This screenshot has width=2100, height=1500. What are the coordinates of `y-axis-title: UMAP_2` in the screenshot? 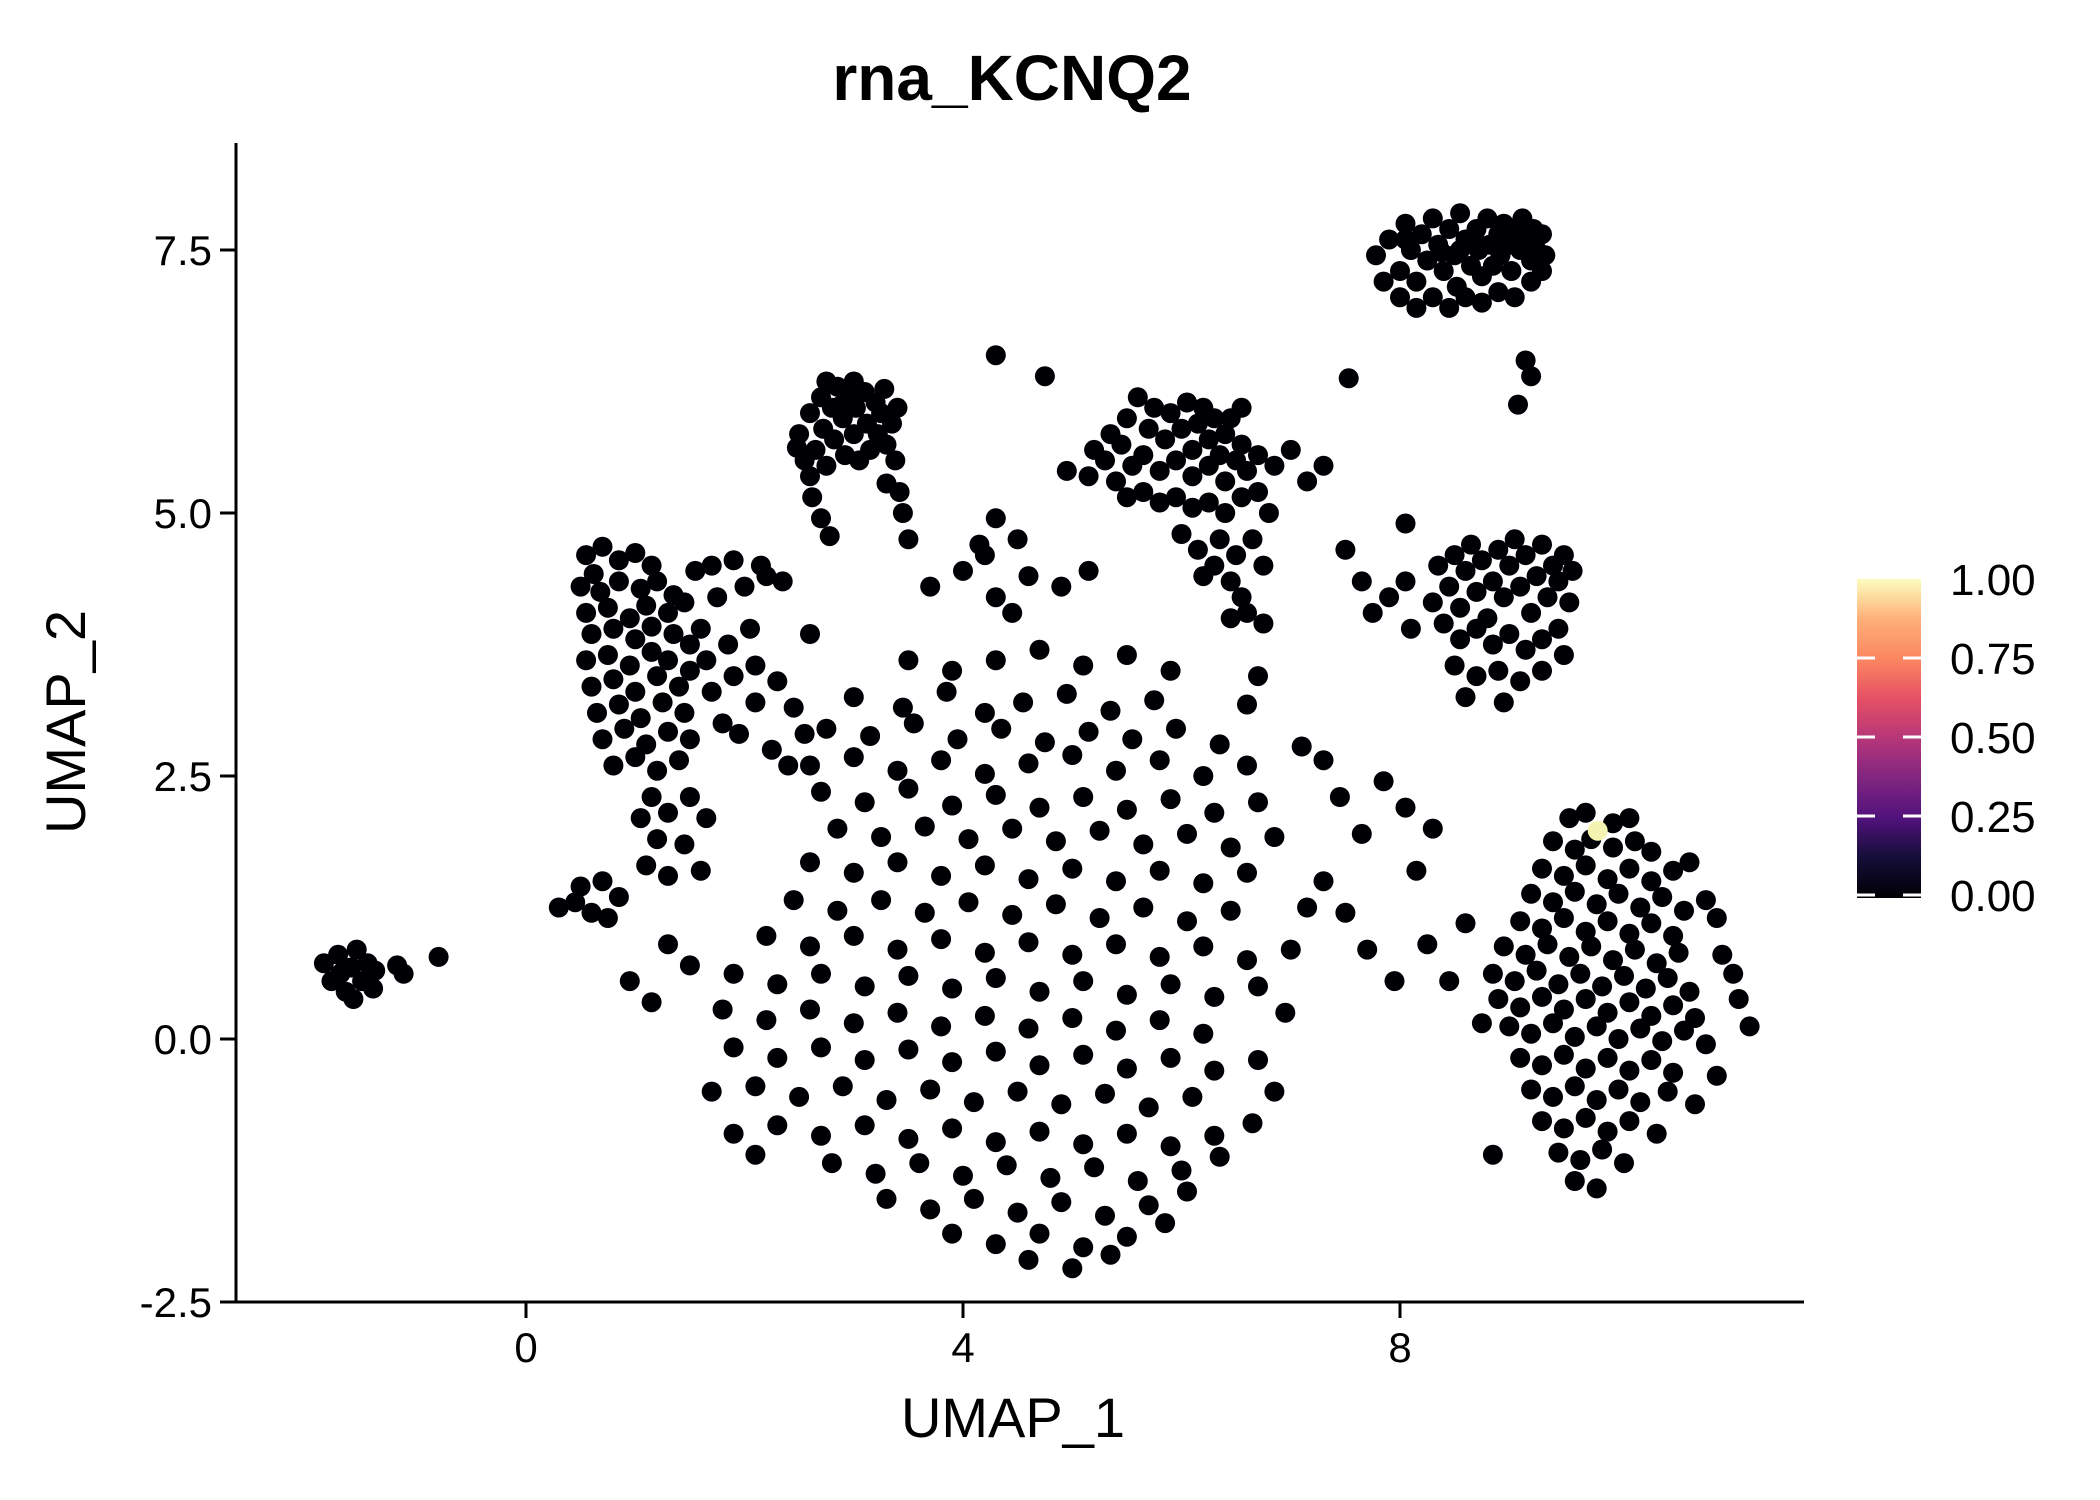 It's located at (65, 722).